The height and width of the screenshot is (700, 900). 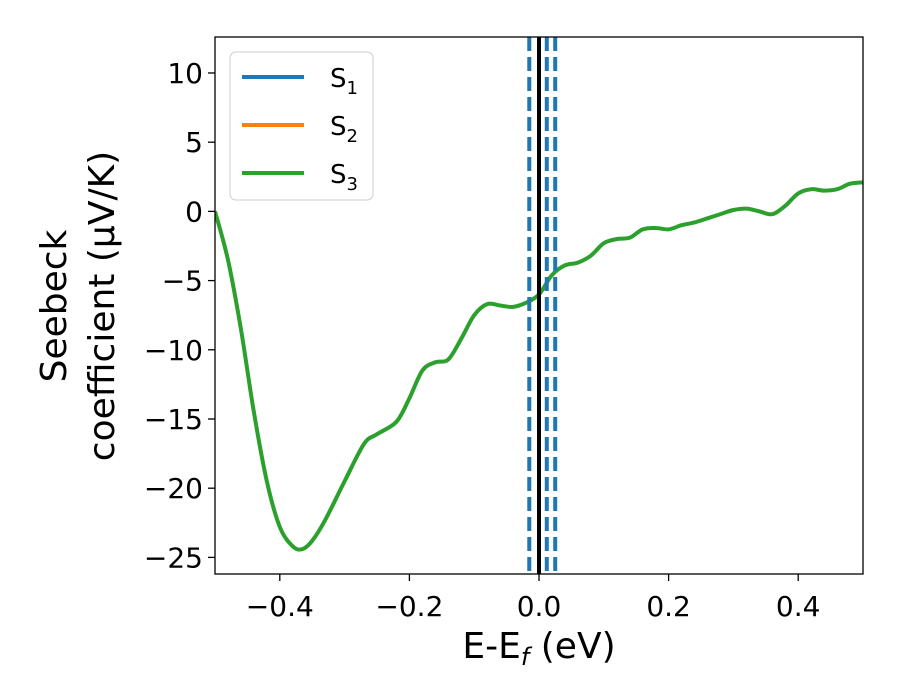 I want to click on legend-label-1: S1, so click(x=344, y=81).